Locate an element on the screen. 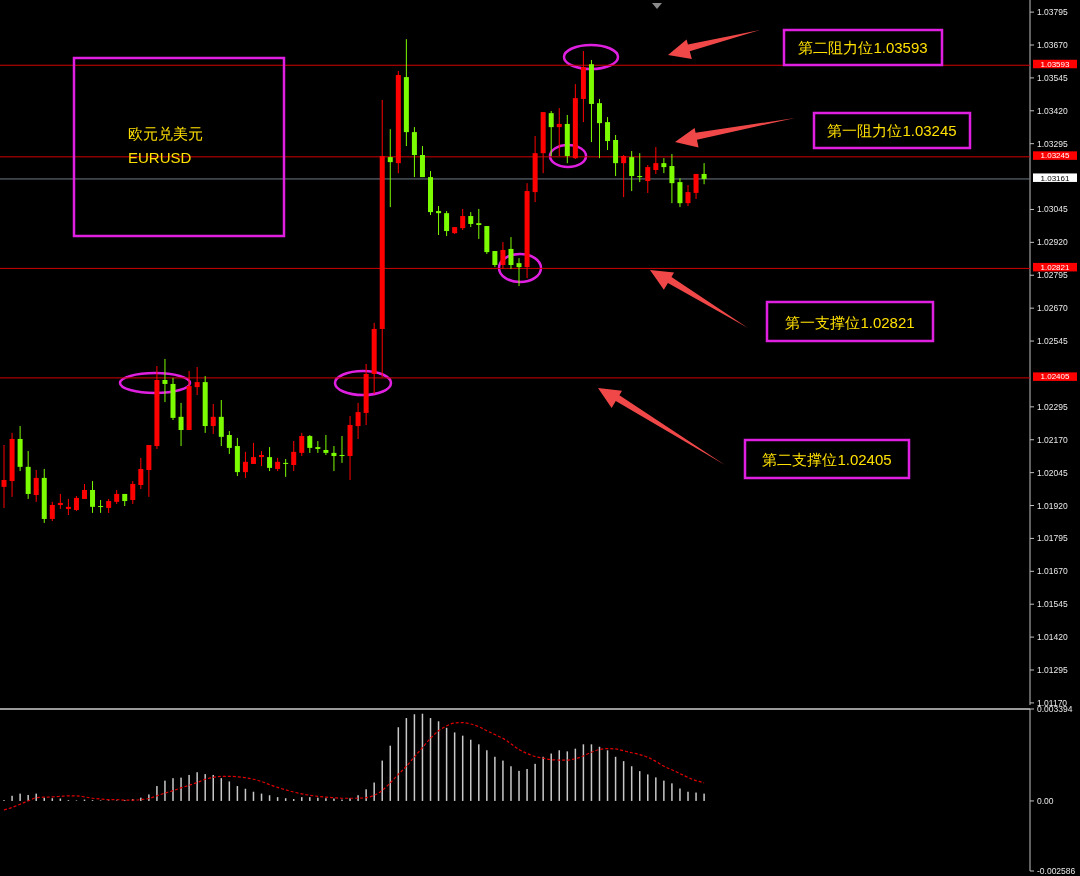  y-tick-label: 1.01420 is located at coordinates (1052, 637).